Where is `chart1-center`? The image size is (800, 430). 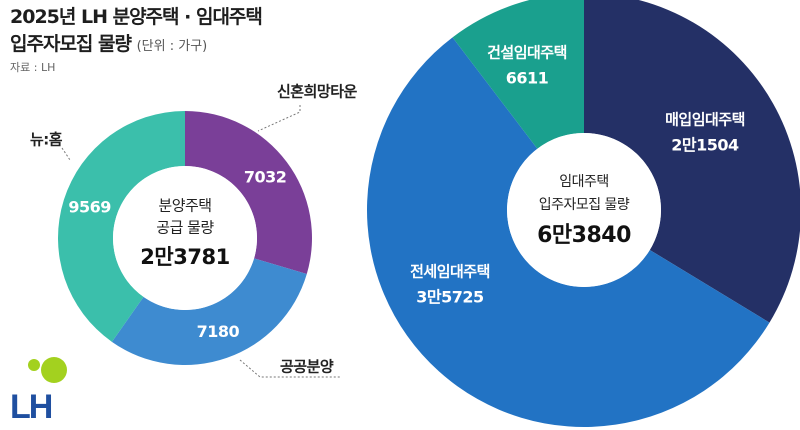
chart1-center is located at coordinates (185, 238).